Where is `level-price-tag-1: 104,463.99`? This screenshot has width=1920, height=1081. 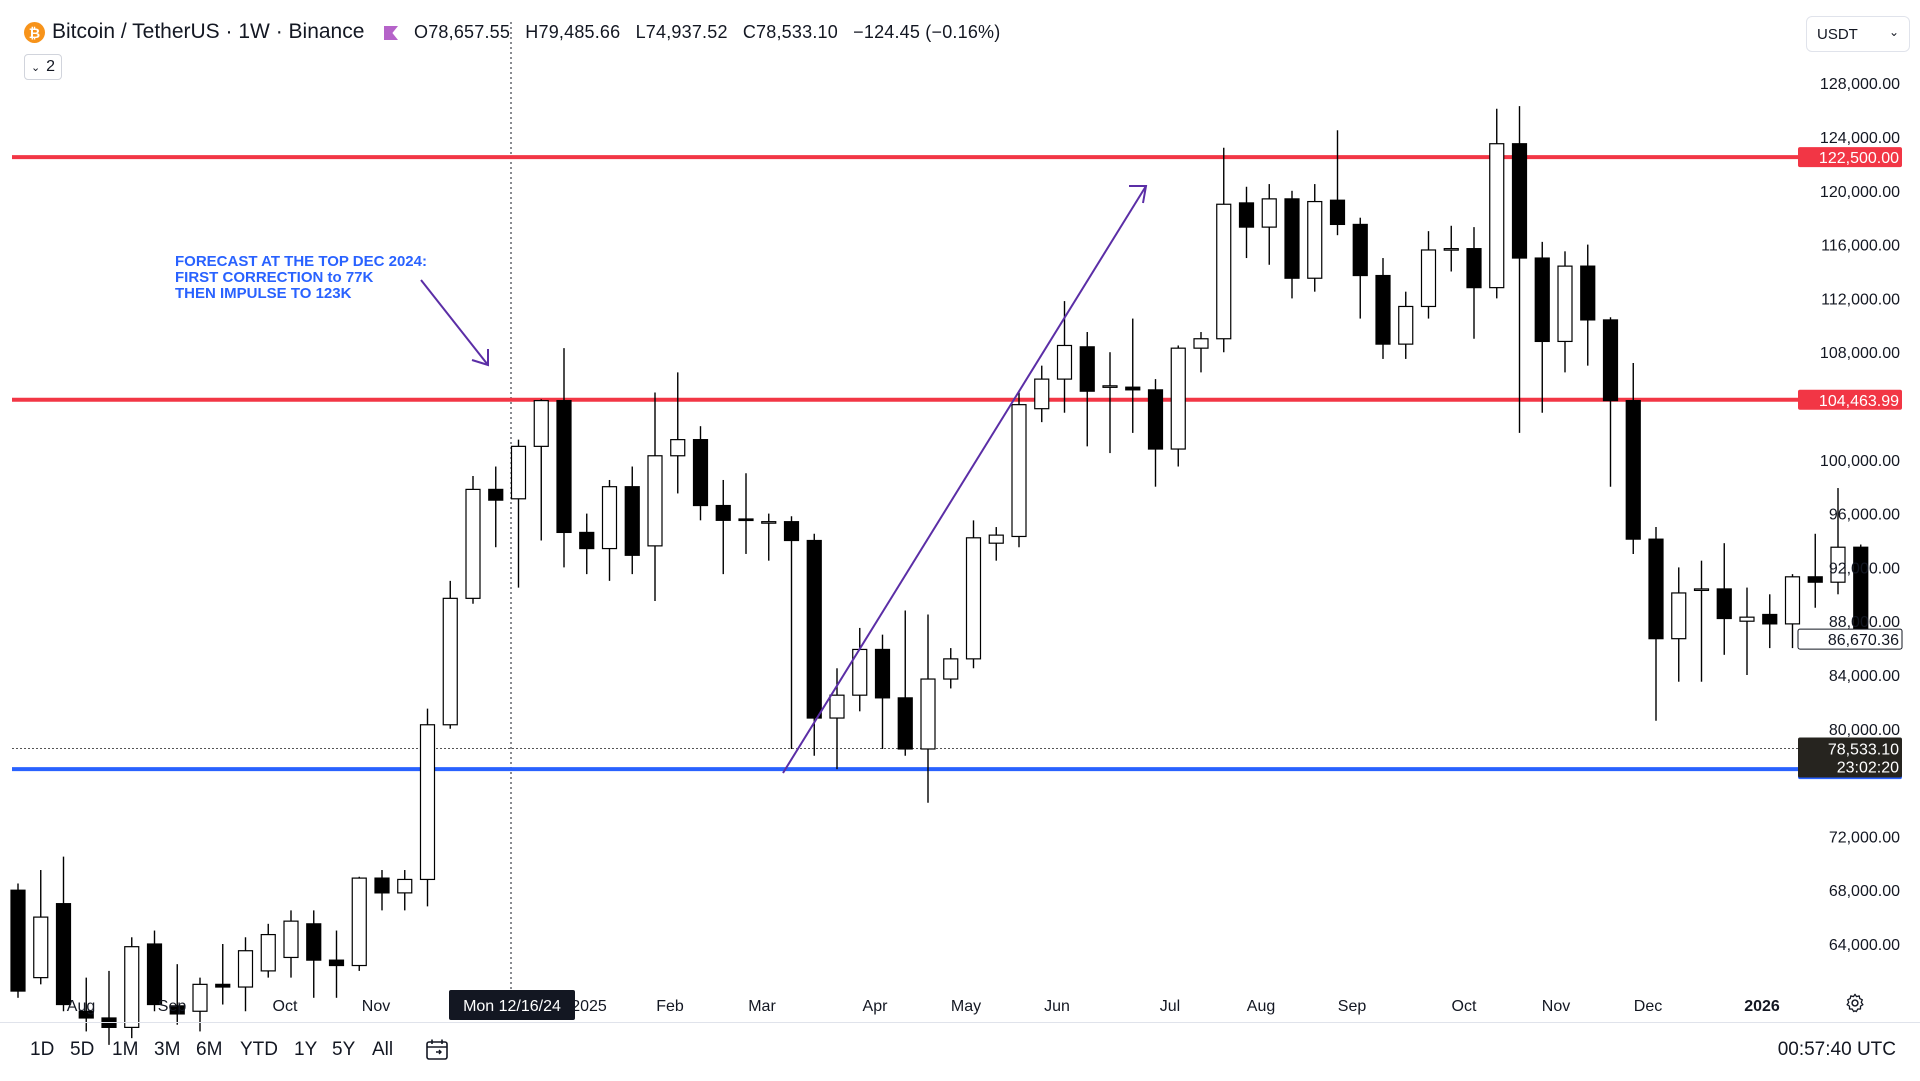 level-price-tag-1: 104,463.99 is located at coordinates (1850, 399).